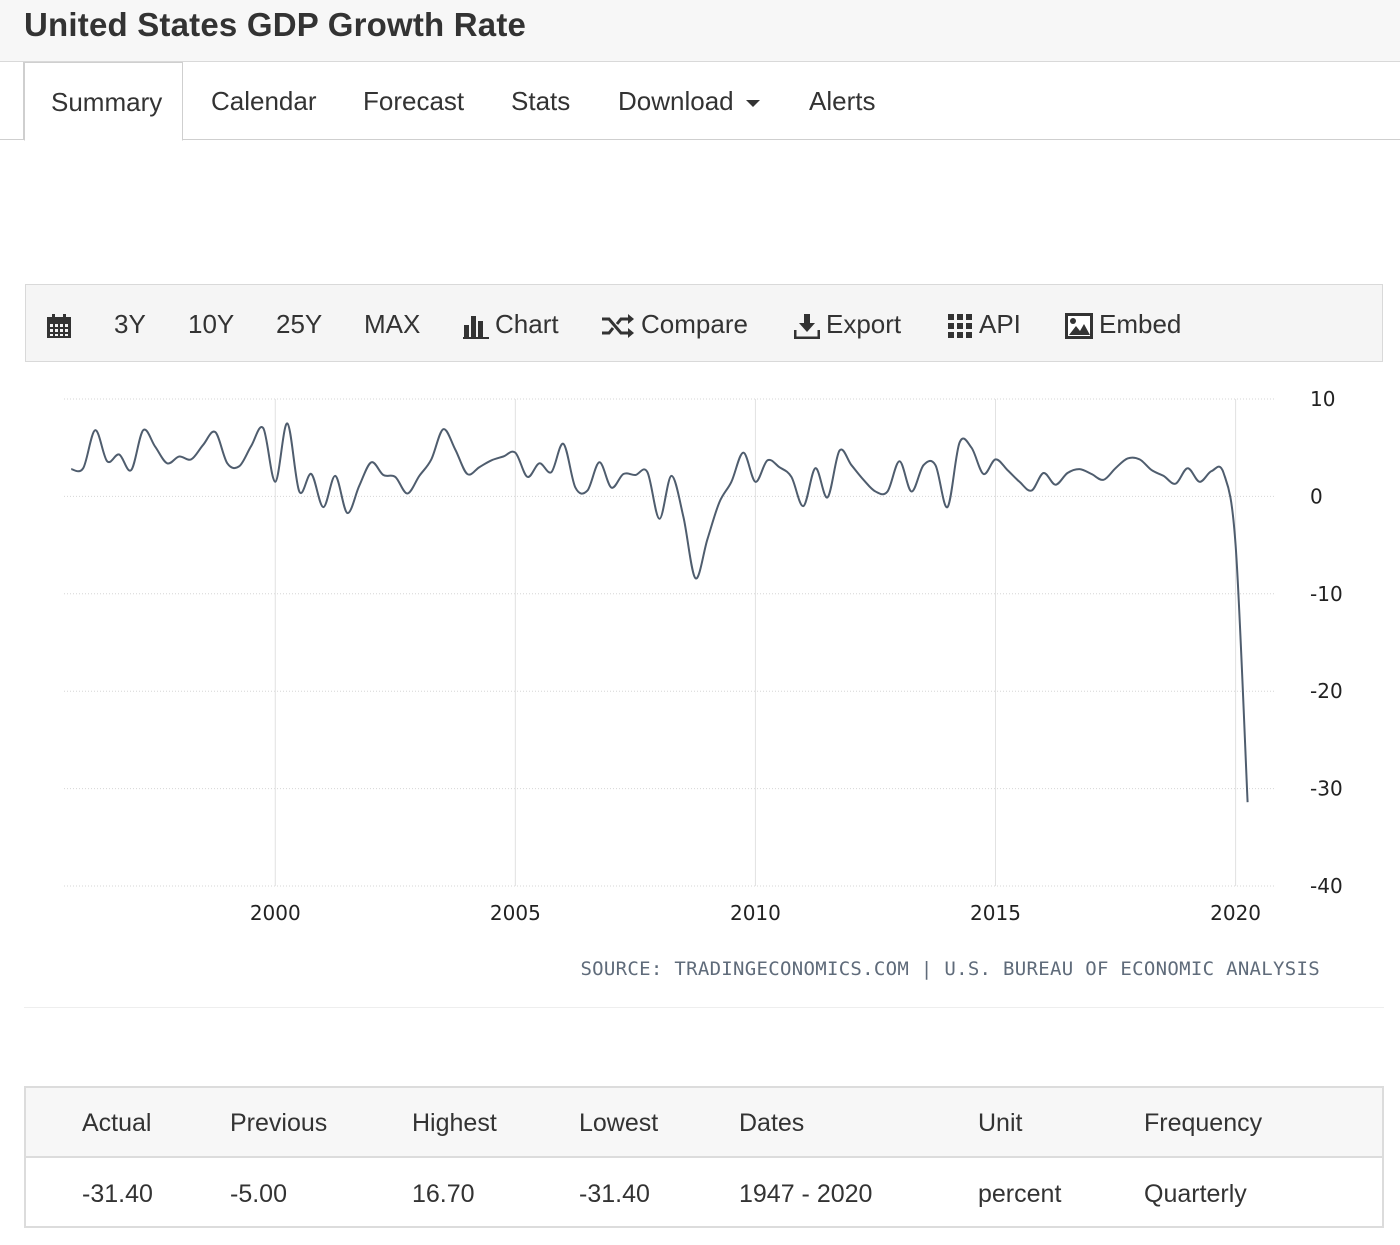 This screenshot has height=1245, width=1400. Describe the element at coordinates (275, 24) in the screenshot. I see `page-title: United States GDP Growth Rate` at that location.